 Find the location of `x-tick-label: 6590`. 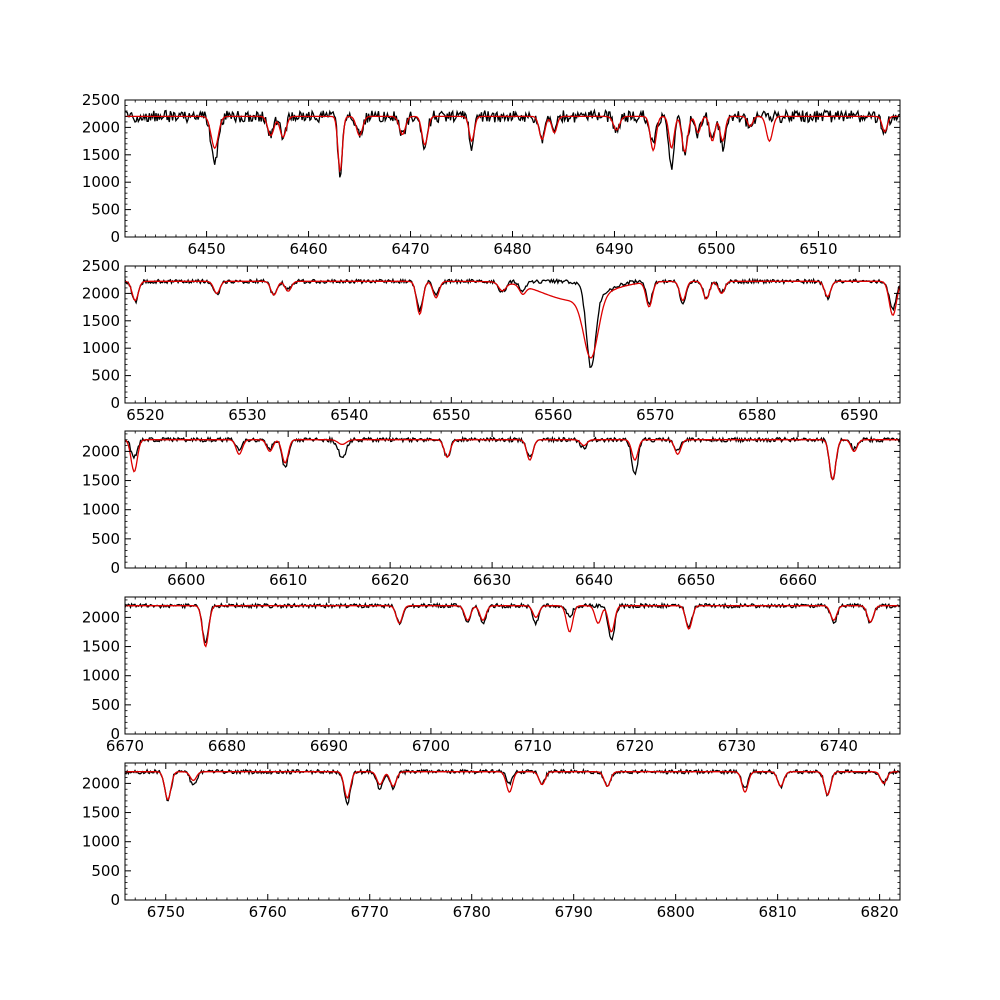

x-tick-label: 6590 is located at coordinates (859, 415).